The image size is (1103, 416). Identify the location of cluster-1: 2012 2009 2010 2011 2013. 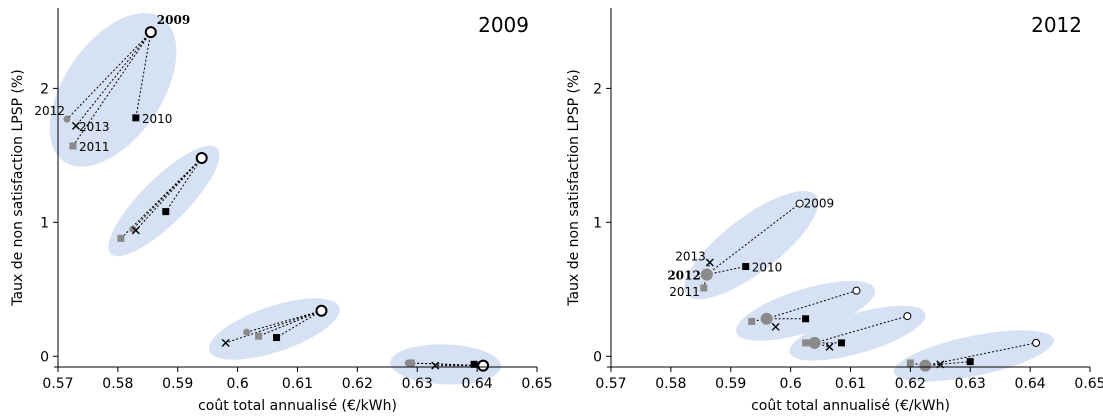
(751, 245).